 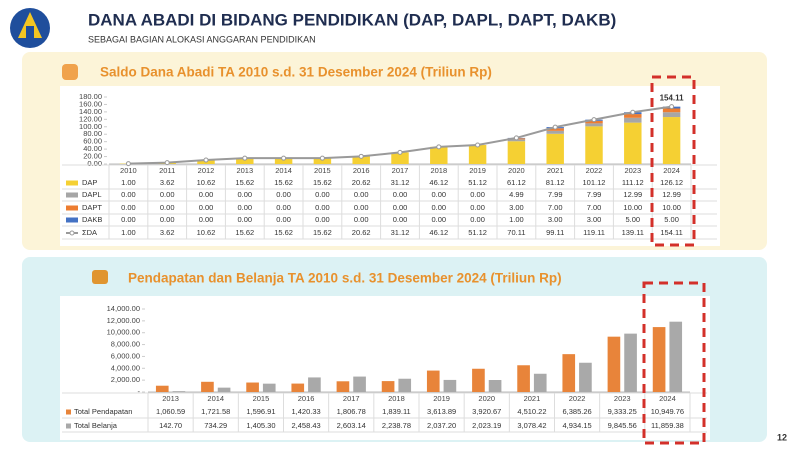 I want to click on x-tick-label: 2010, so click(x=128, y=170).